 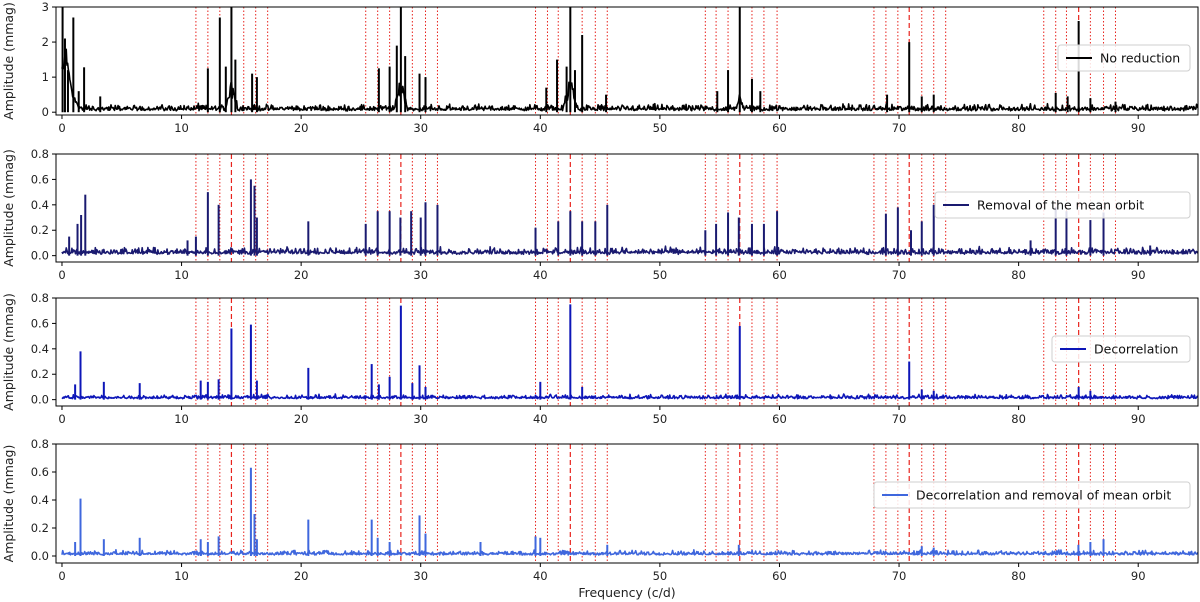 I want to click on y-tick-label: 0, so click(x=45, y=112).